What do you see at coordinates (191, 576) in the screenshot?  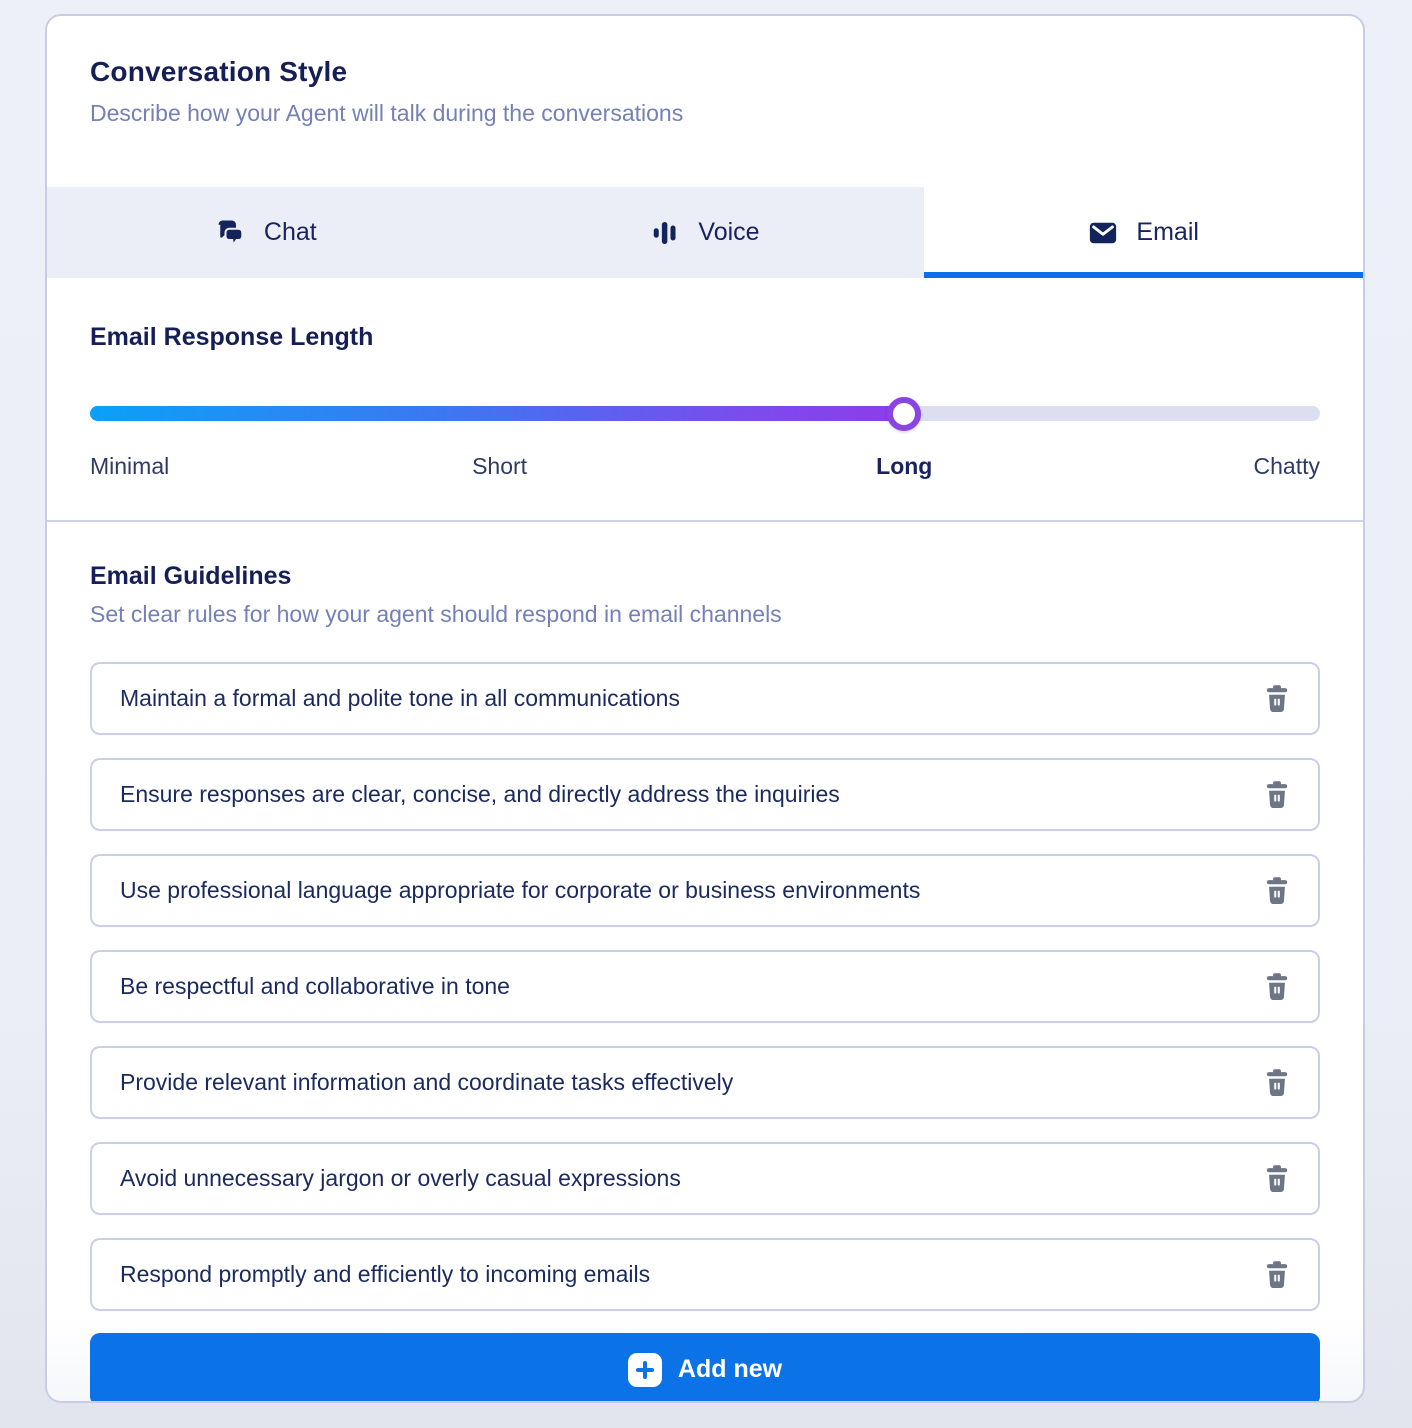 I see `guidelines-title: Email Guidelines` at bounding box center [191, 576].